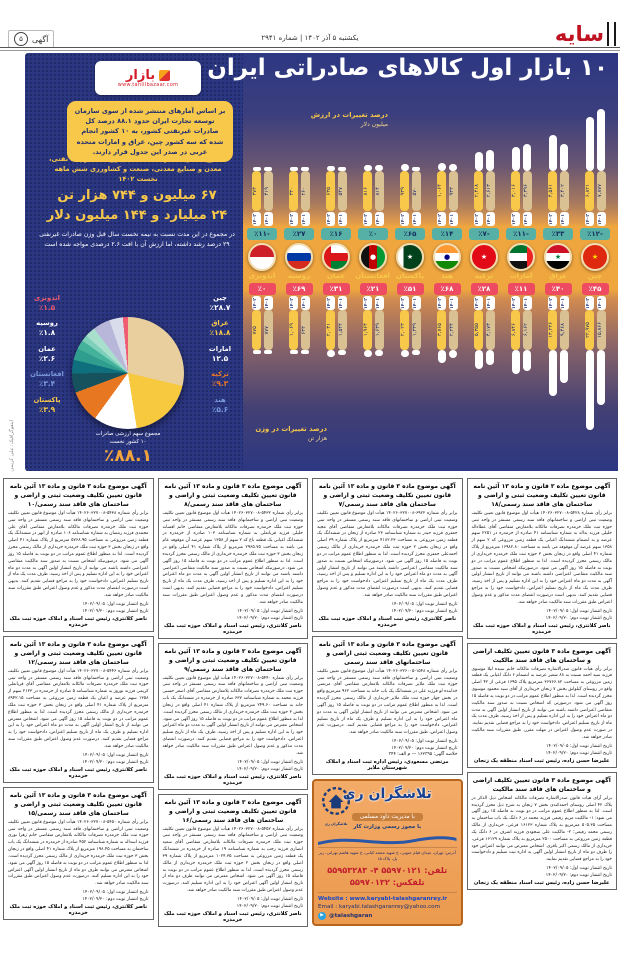 This screenshot has width=620, height=958. What do you see at coordinates (515, 330) in the screenshot?
I see `weight-pill-1402: ۶,۸۴۶` at bounding box center [515, 330].